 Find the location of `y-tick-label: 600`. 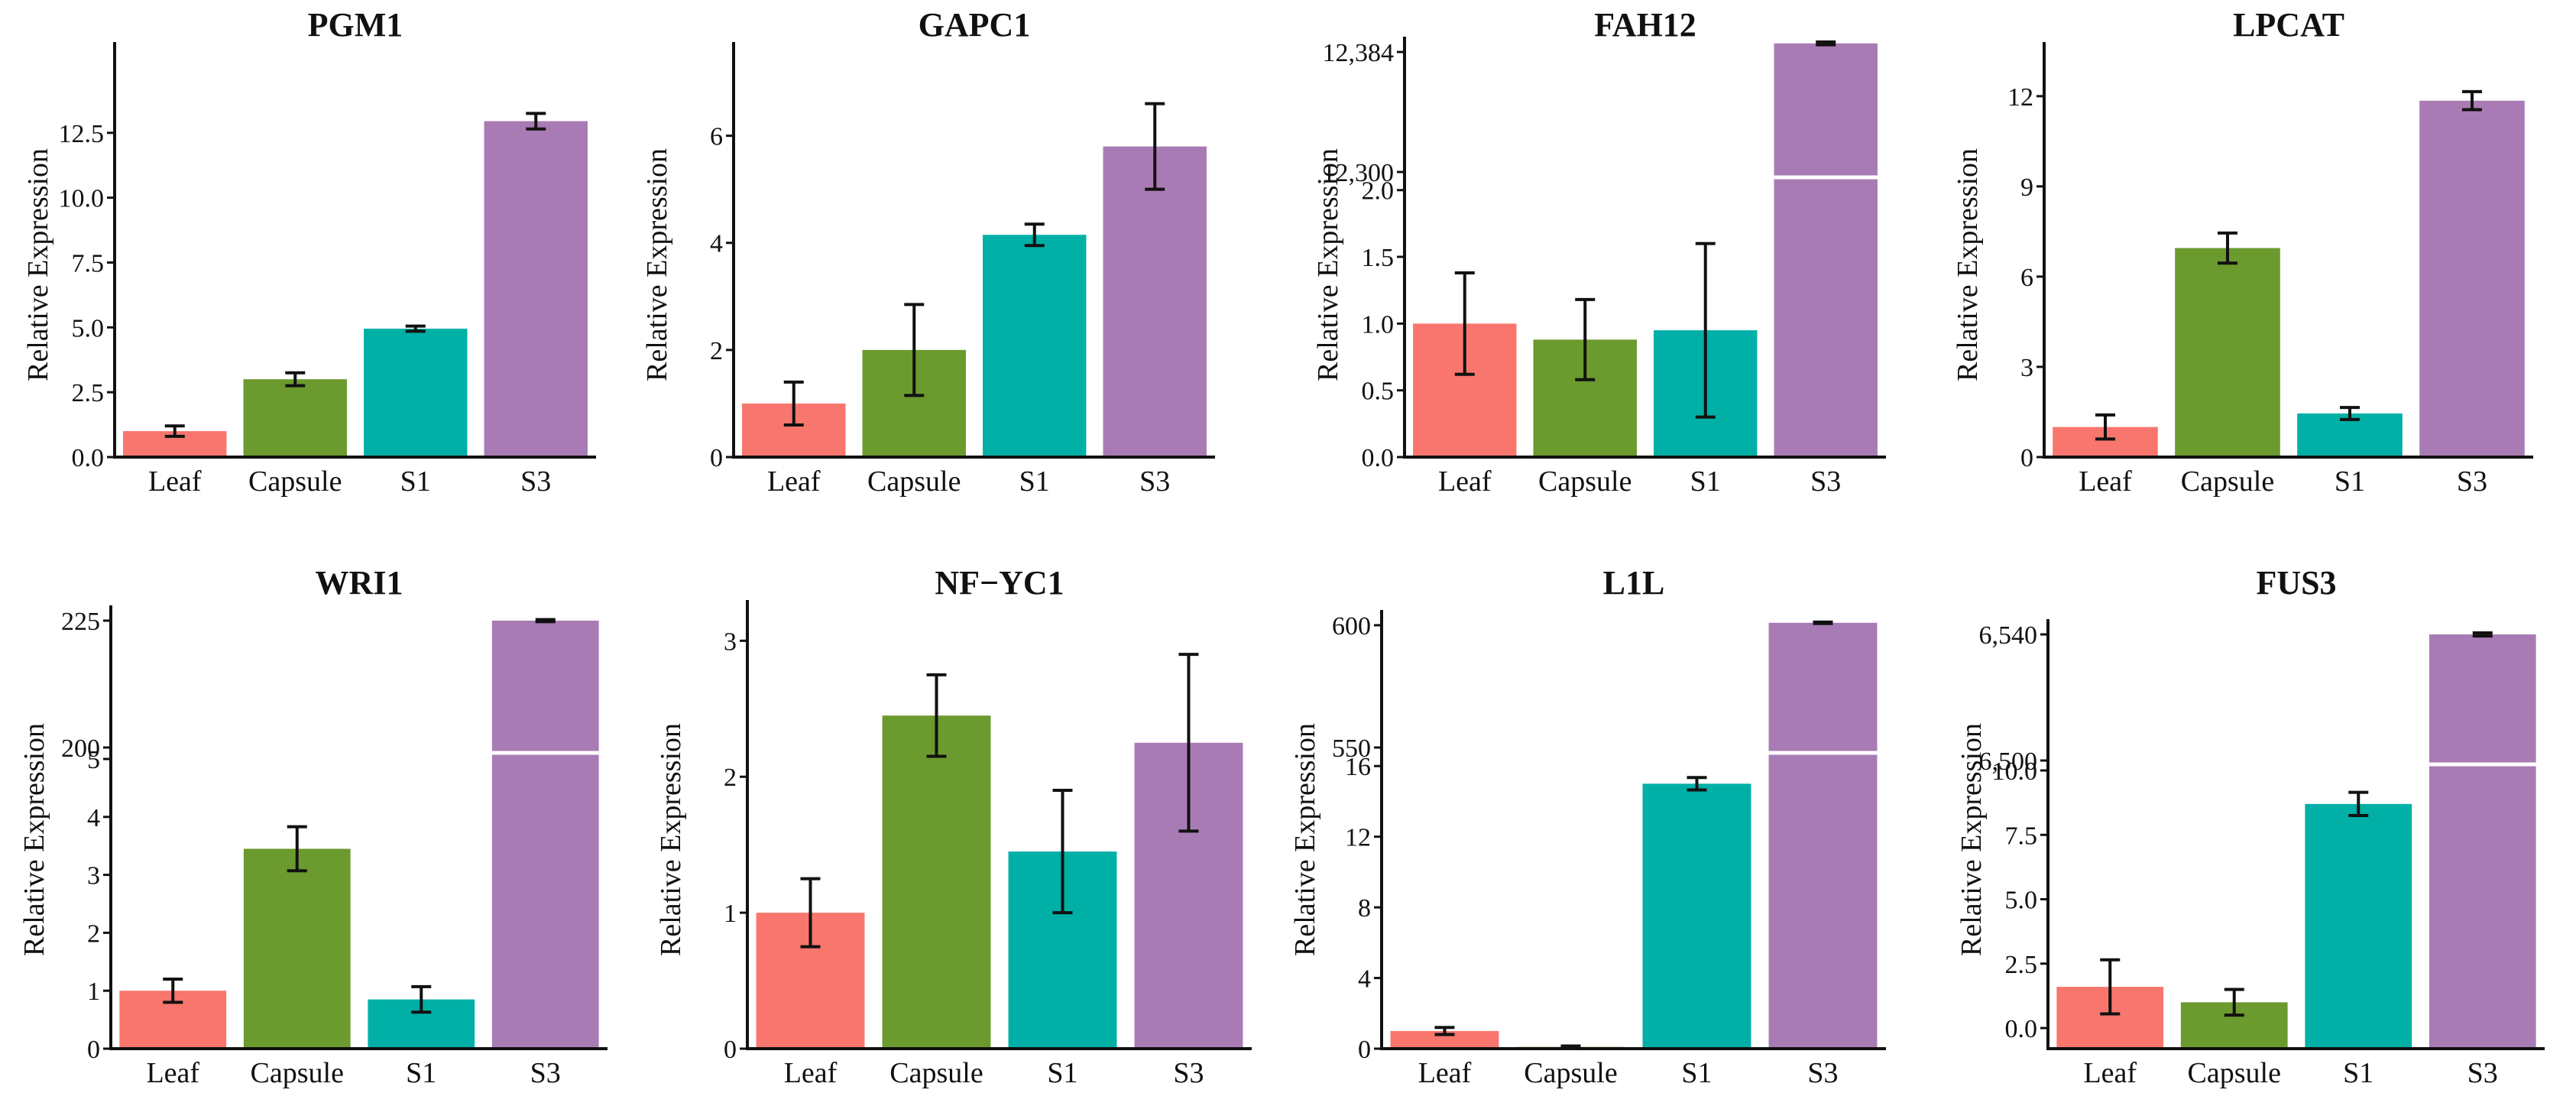

y-tick-label: 600 is located at coordinates (1351, 626).